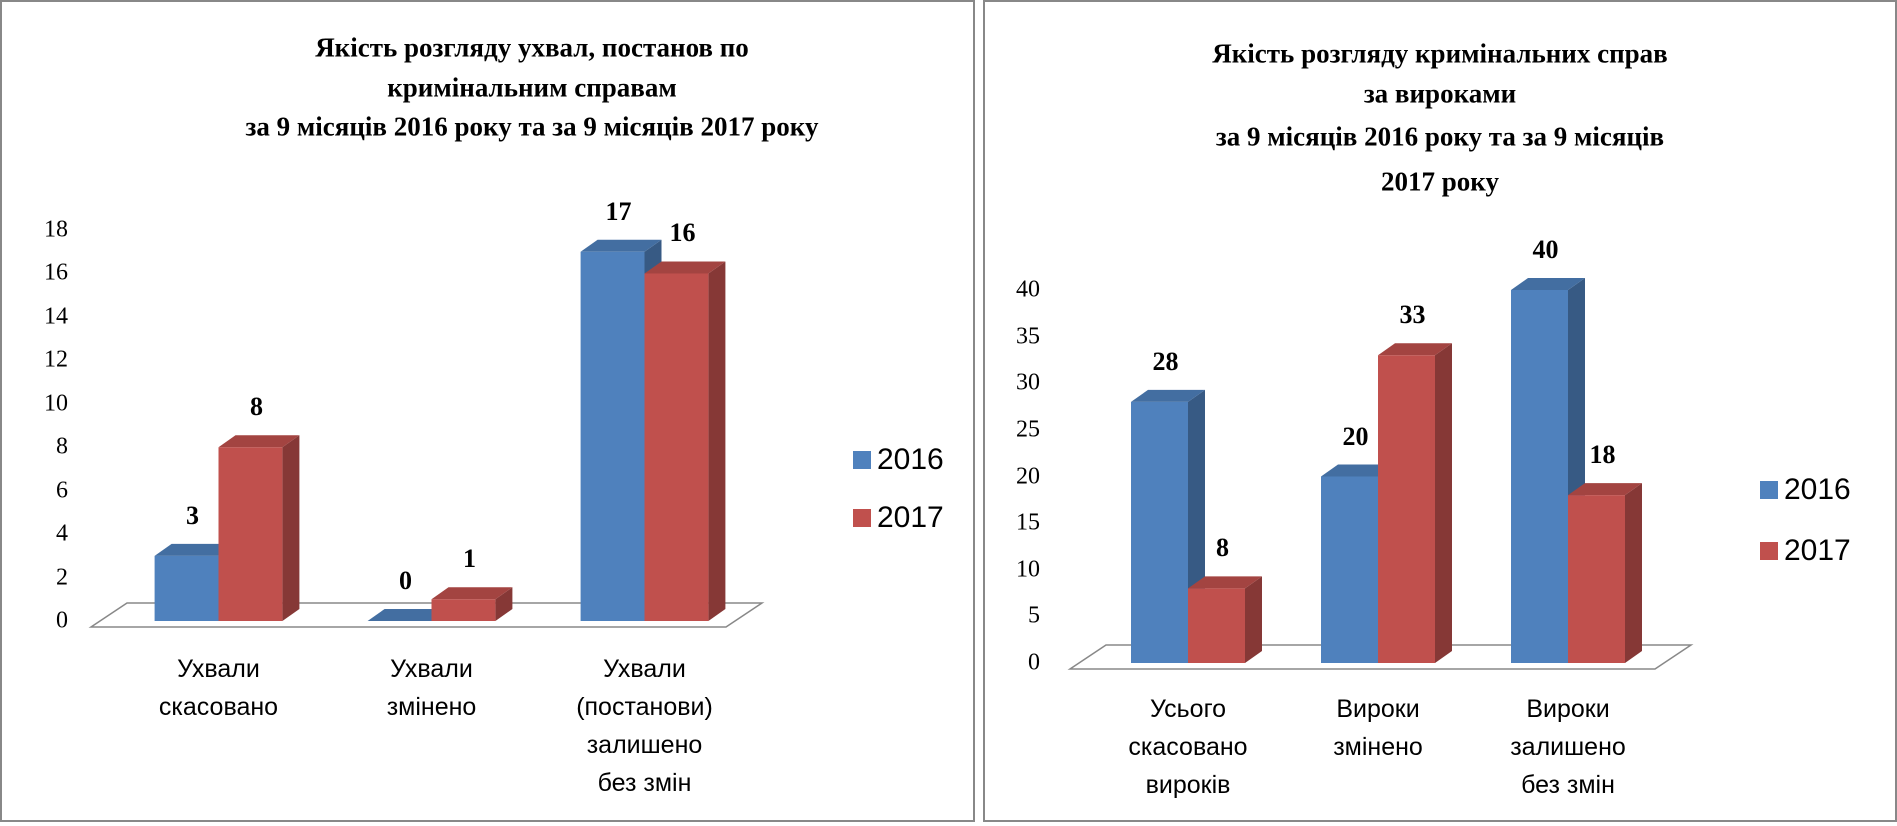 This screenshot has height=826, width=1897. Describe the element at coordinates (62, 577) in the screenshot. I see `y-tick-label: 2` at that location.